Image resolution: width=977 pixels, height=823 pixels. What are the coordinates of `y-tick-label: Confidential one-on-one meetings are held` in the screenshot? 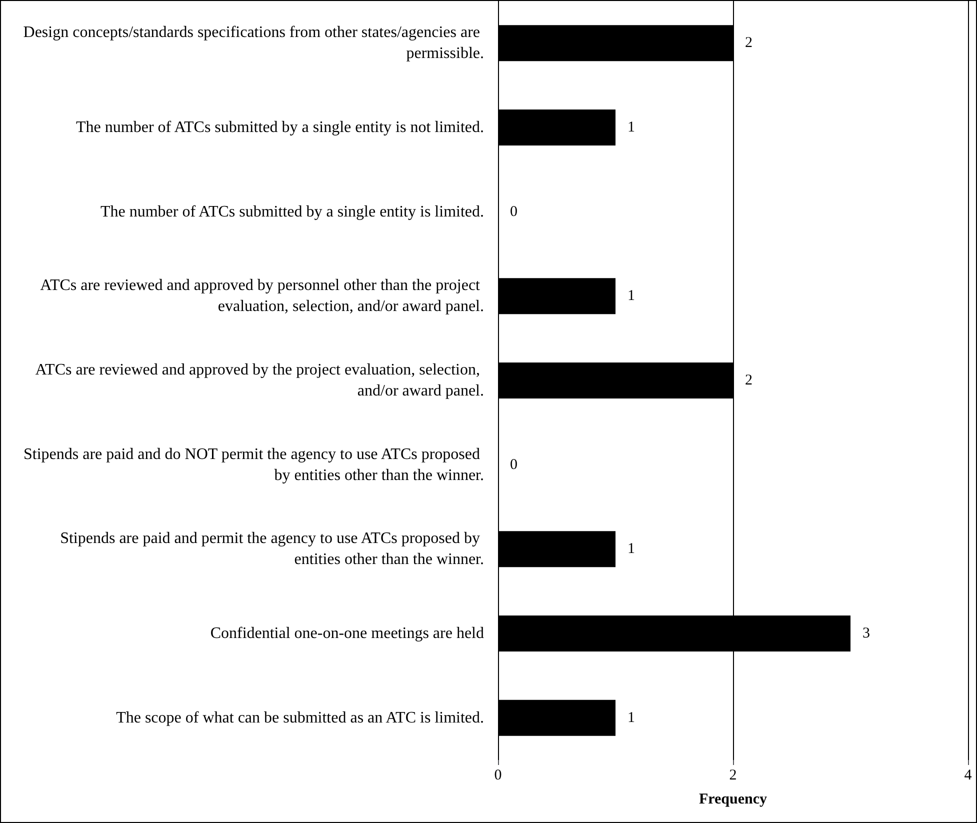 It's located at (347, 633).